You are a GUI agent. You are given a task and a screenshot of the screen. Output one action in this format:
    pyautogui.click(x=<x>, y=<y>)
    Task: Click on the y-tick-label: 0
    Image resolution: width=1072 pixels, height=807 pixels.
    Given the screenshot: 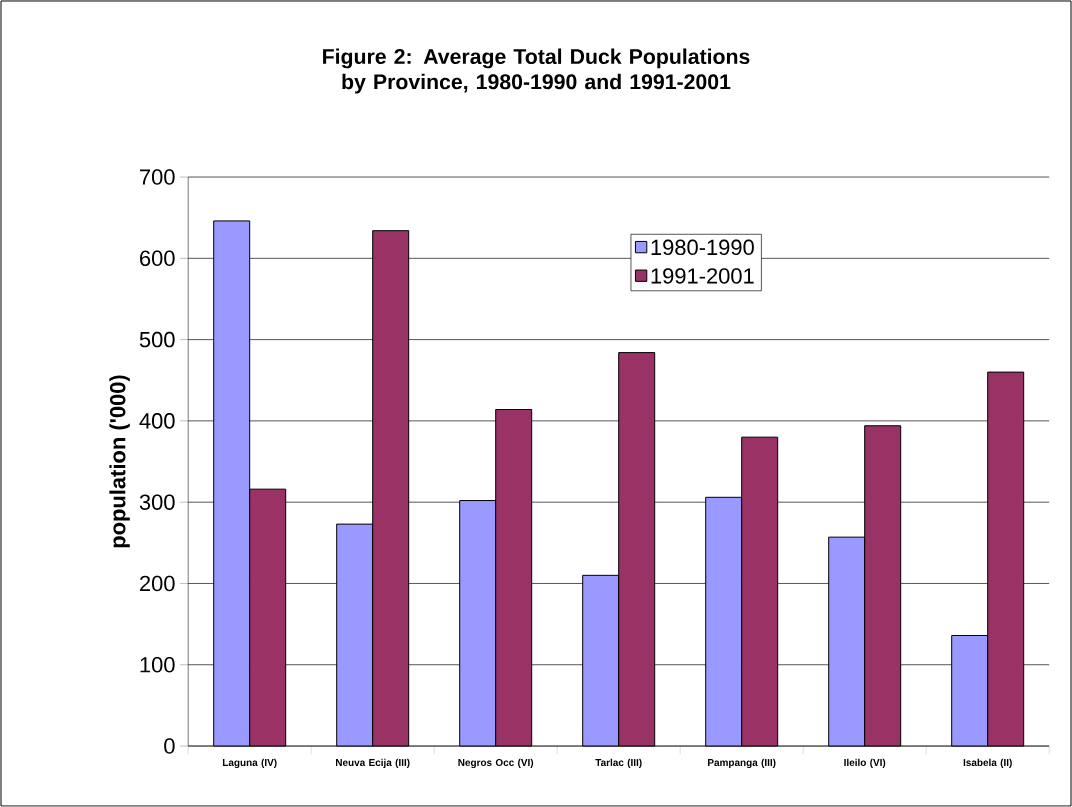 What is the action you would take?
    pyautogui.click(x=169, y=746)
    